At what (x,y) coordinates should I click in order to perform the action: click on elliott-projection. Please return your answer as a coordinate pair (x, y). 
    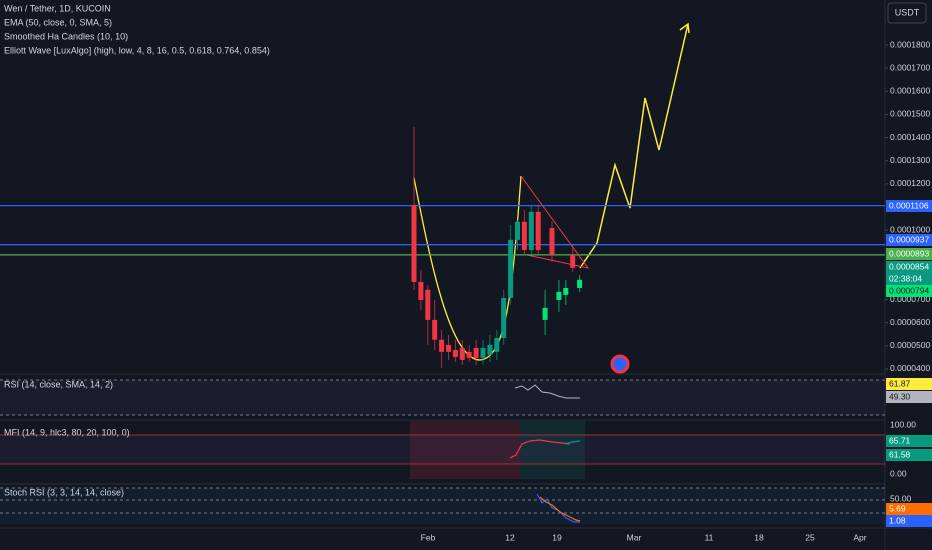
    Looking at the image, I should click on (634, 146).